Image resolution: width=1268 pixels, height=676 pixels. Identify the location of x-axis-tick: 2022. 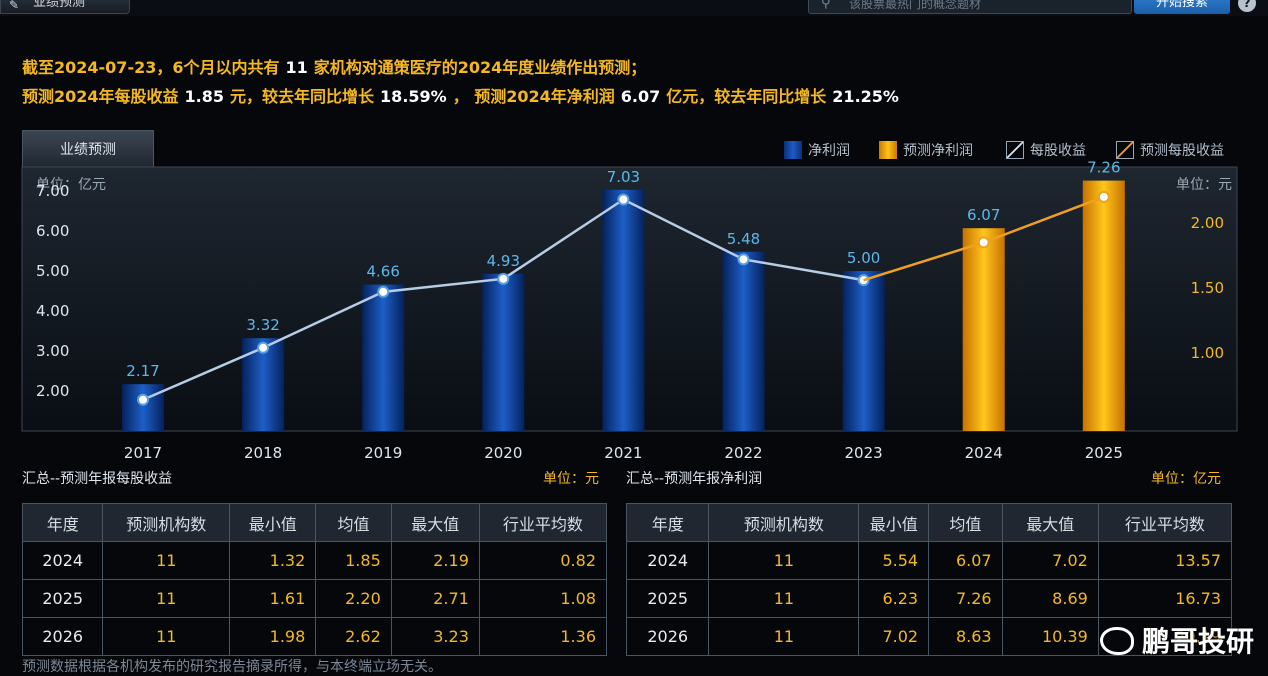
(743, 453).